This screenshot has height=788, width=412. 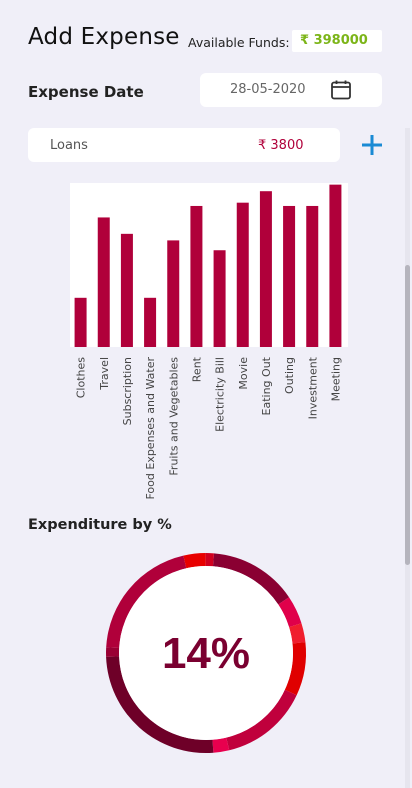 I want to click on donut-center-label: 14%, so click(x=206, y=653).